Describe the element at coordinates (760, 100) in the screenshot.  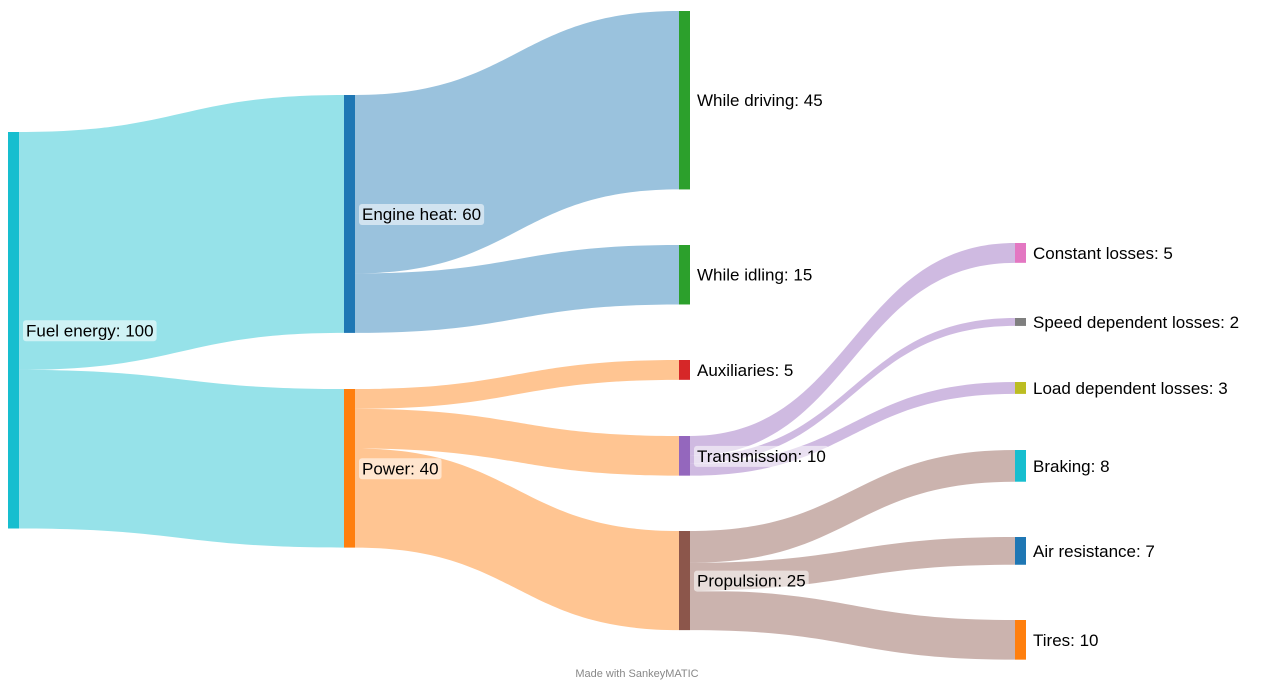
I see `node-label-driving: While driving: 45` at that location.